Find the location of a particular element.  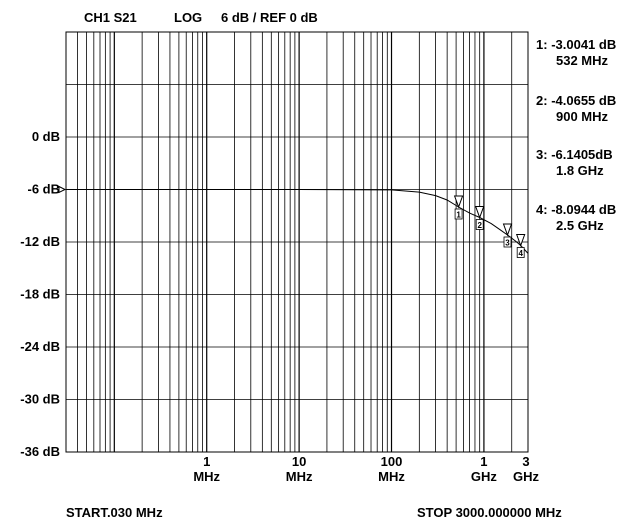

param-label: S21 is located at coordinates (125, 17).